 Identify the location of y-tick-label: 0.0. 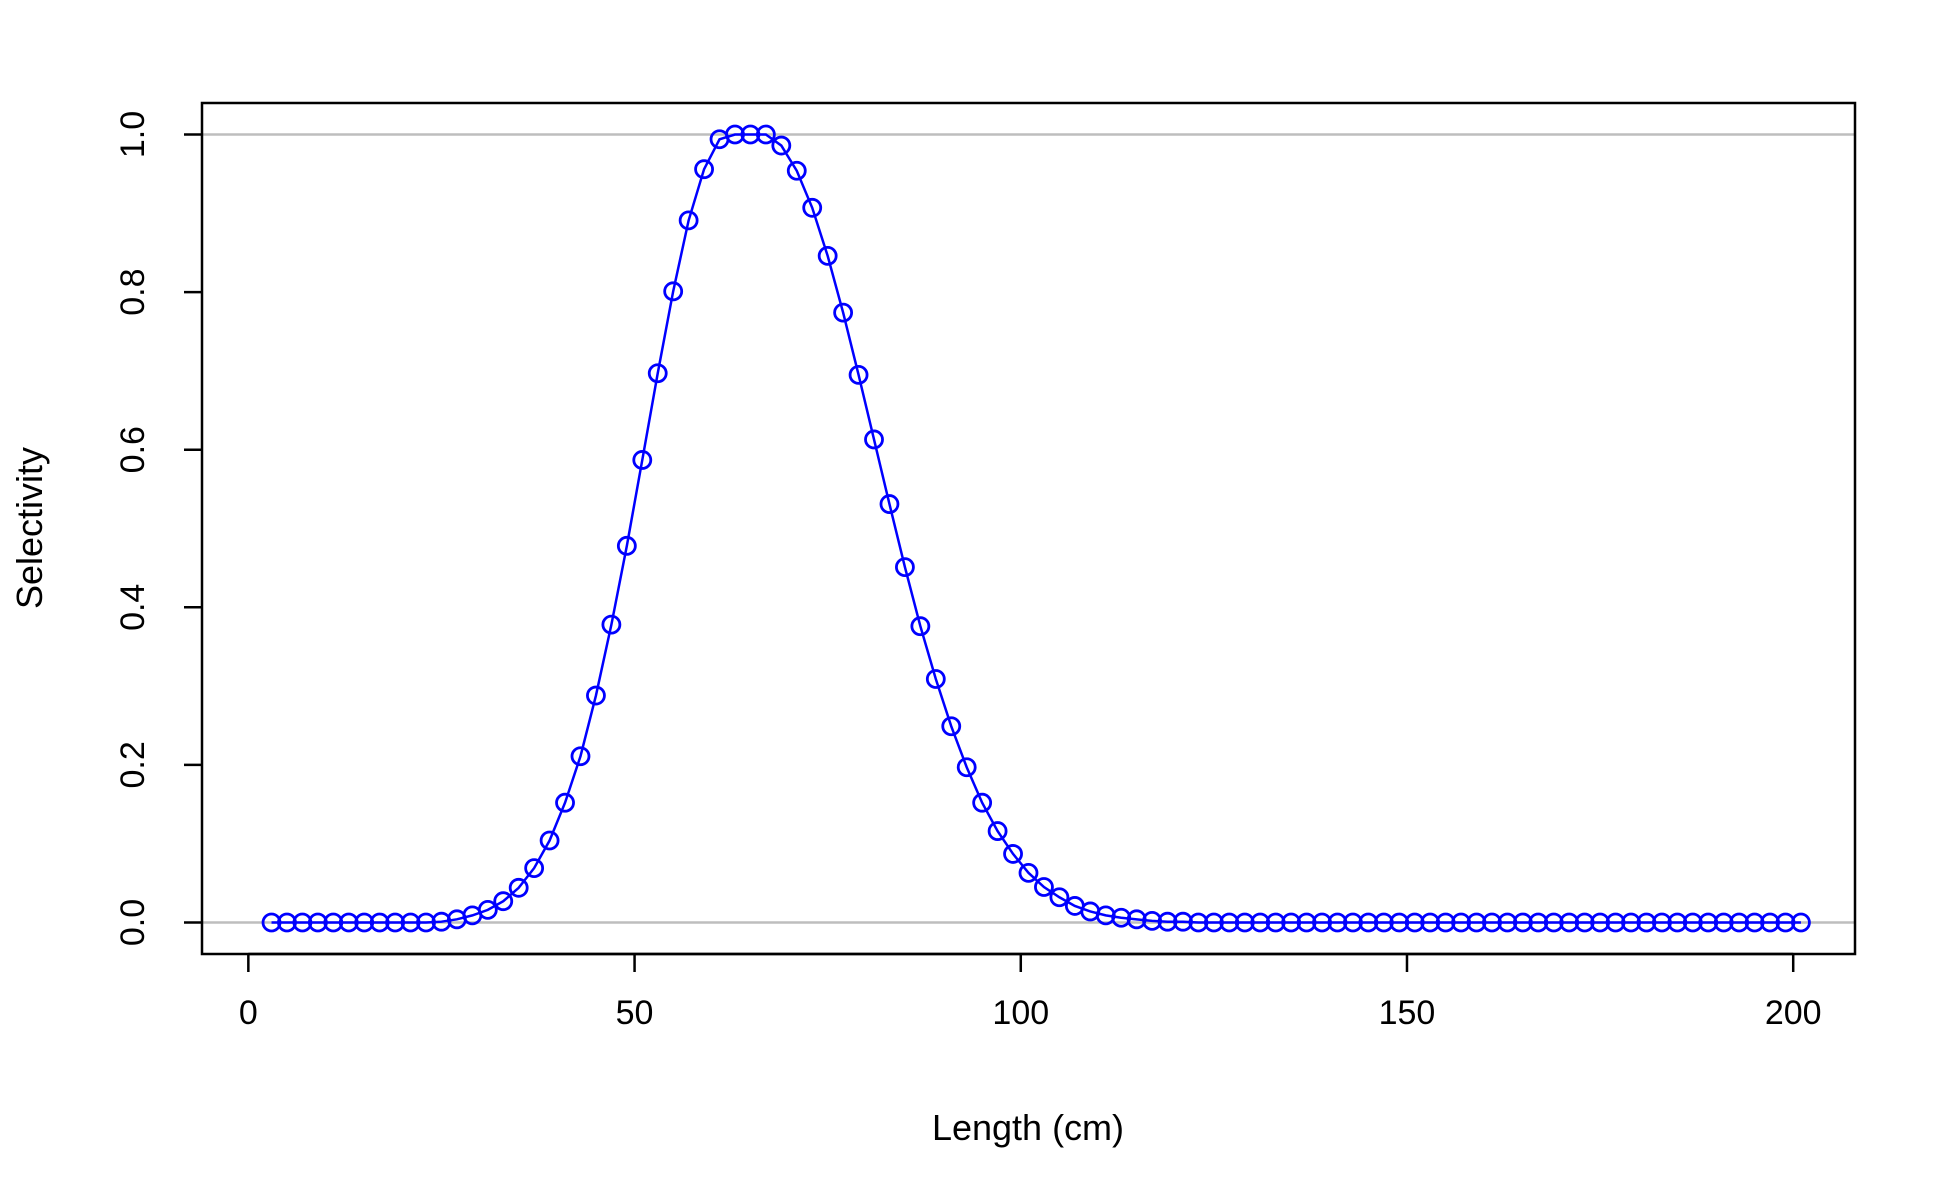
(133, 922).